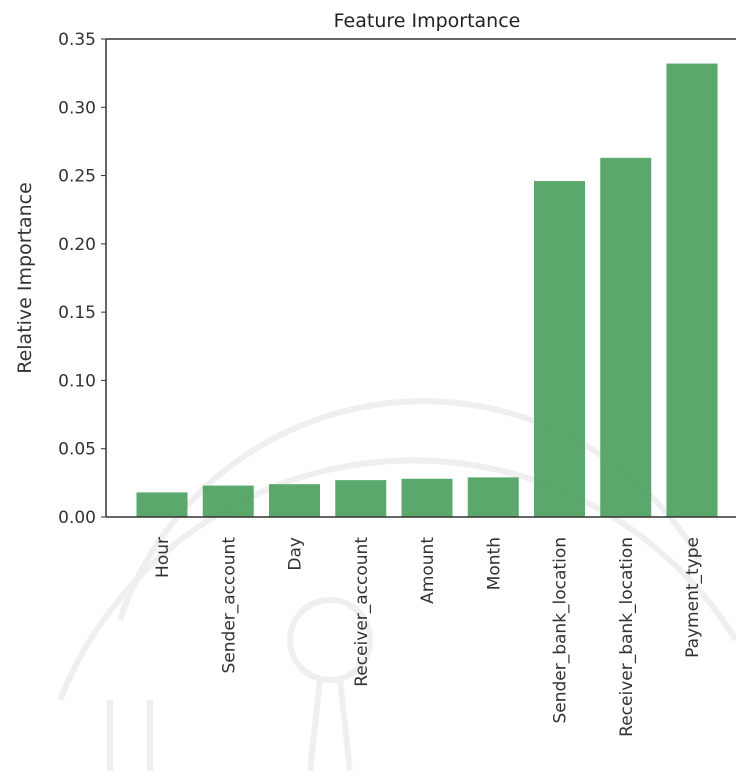 The image size is (736, 771). What do you see at coordinates (77, 313) in the screenshot?
I see `y-tick-label: 0.15` at bounding box center [77, 313].